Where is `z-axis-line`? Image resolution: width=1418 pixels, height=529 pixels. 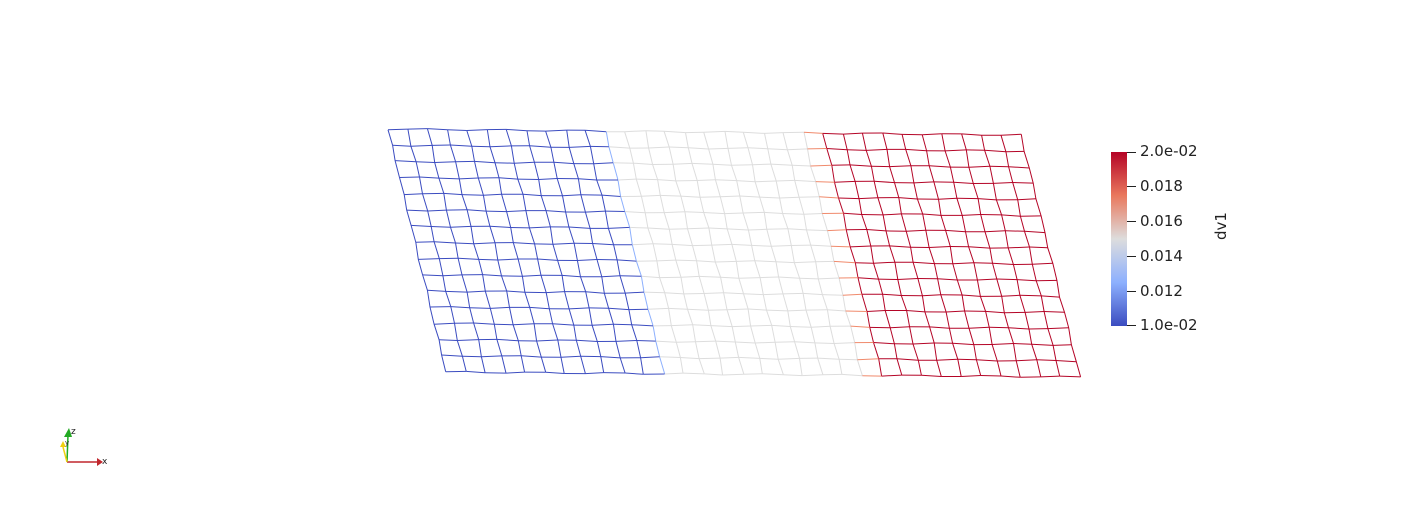 z-axis-line is located at coordinates (67, 448).